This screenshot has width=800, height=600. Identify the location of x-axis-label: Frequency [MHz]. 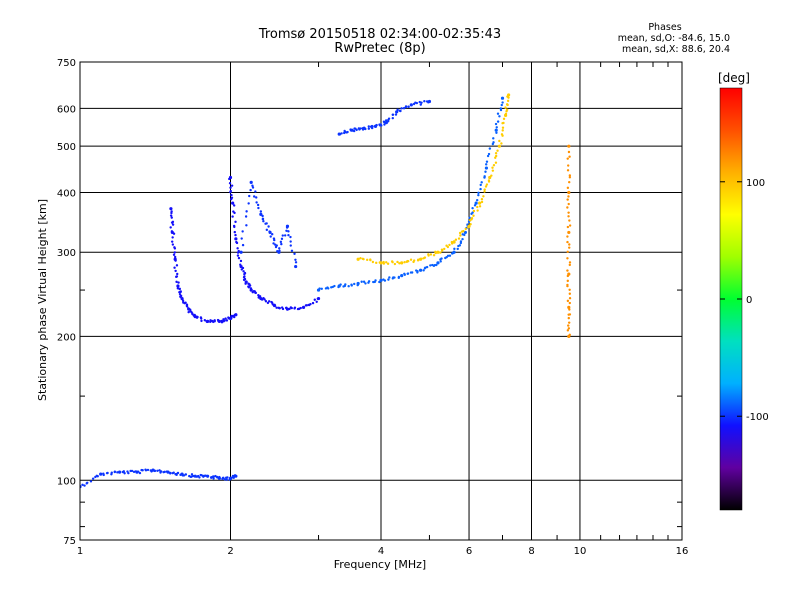
(380, 564).